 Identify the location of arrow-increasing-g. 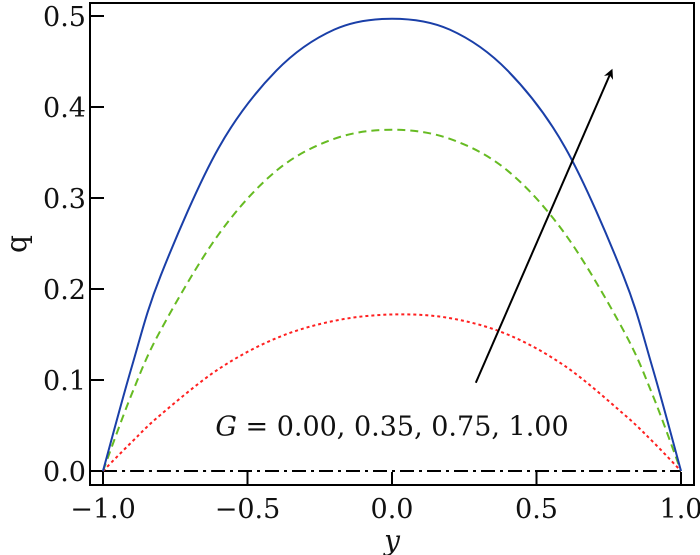
(544, 226).